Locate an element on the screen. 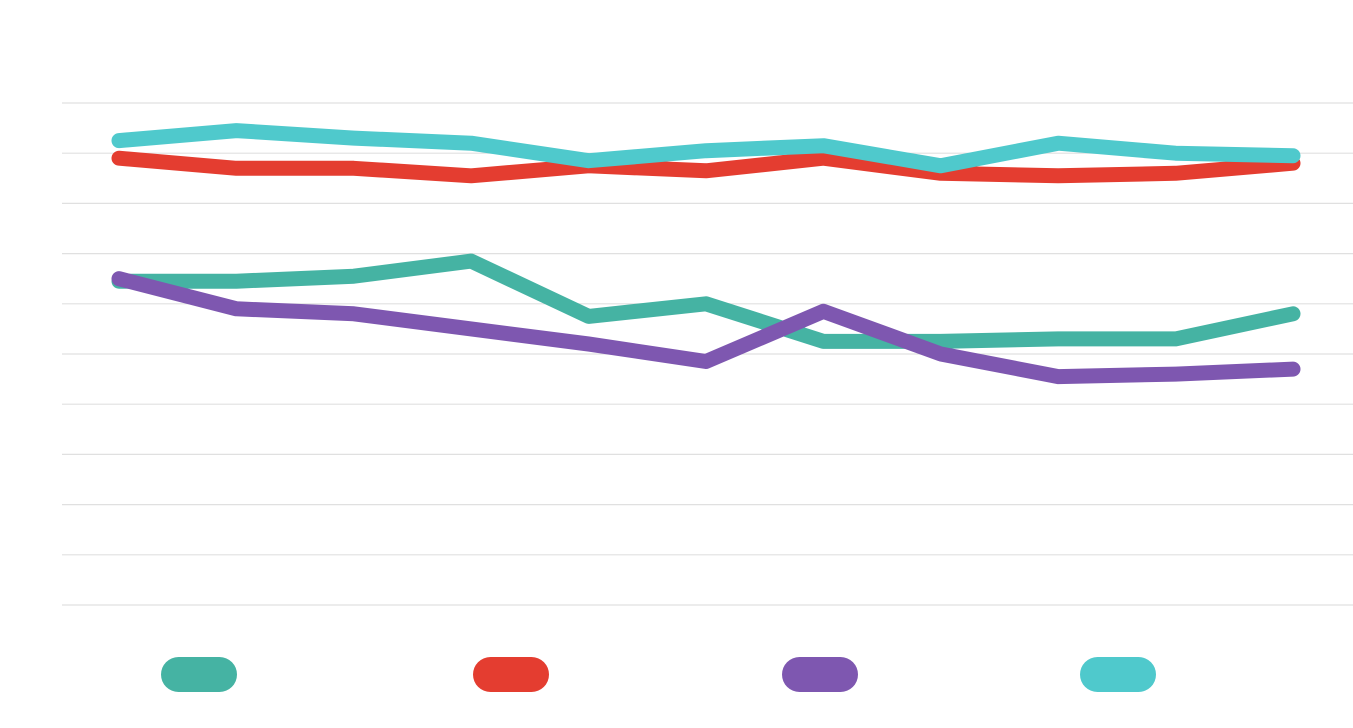 The width and height of the screenshot is (1353, 728). legend is located at coordinates (658, 674).